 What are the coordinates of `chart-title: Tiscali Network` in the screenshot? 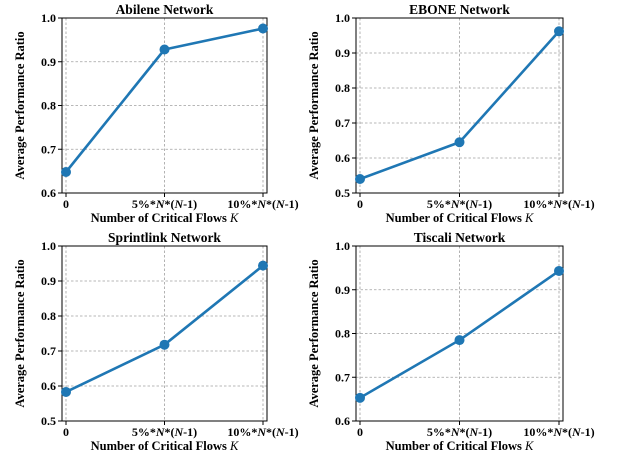 It's located at (460, 237).